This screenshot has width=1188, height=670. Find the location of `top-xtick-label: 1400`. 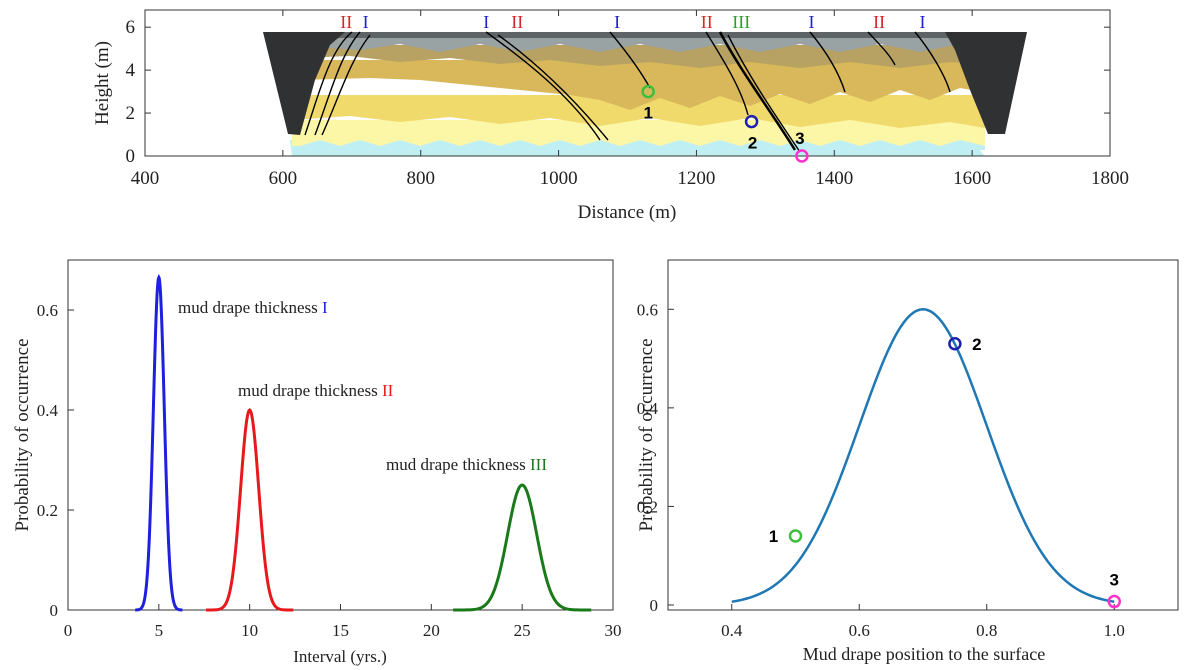

top-xtick-label: 1400 is located at coordinates (834, 178).